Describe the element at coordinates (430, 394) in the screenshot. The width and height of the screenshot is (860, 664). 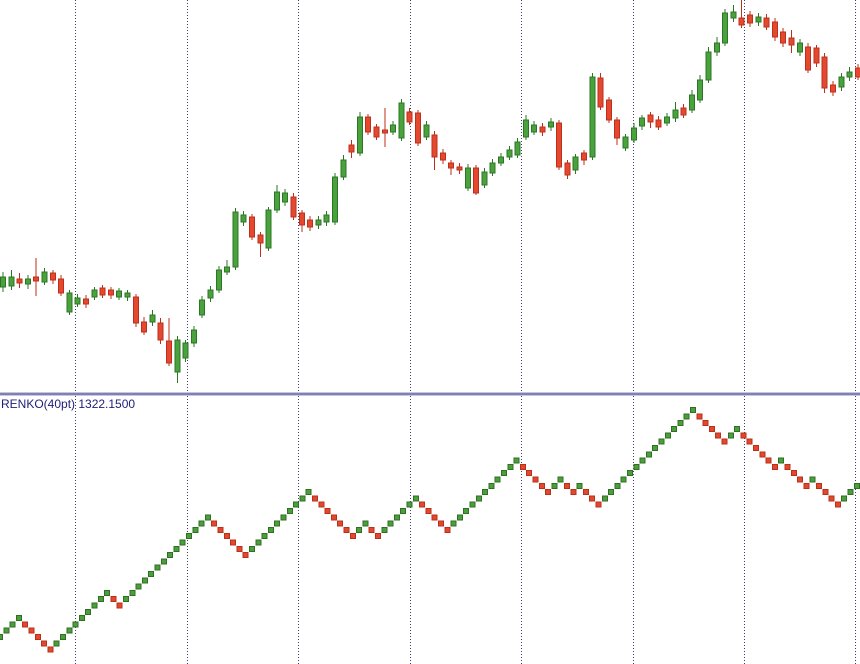
I see `panel-divider` at that location.